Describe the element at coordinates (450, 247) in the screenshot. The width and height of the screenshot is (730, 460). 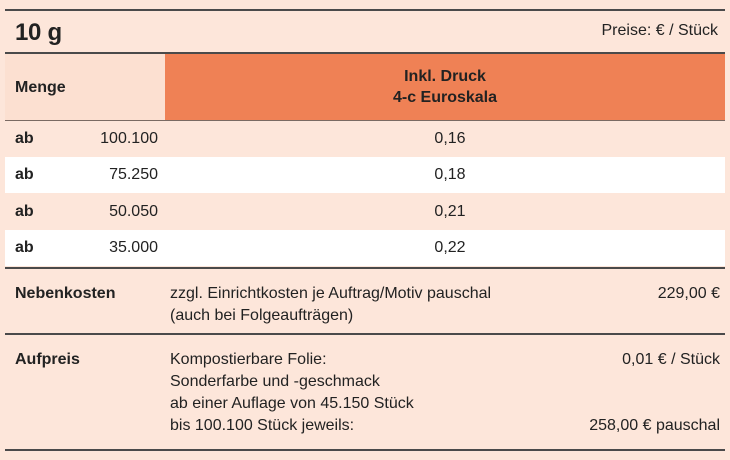
I see `row-price: 0,22` at that location.